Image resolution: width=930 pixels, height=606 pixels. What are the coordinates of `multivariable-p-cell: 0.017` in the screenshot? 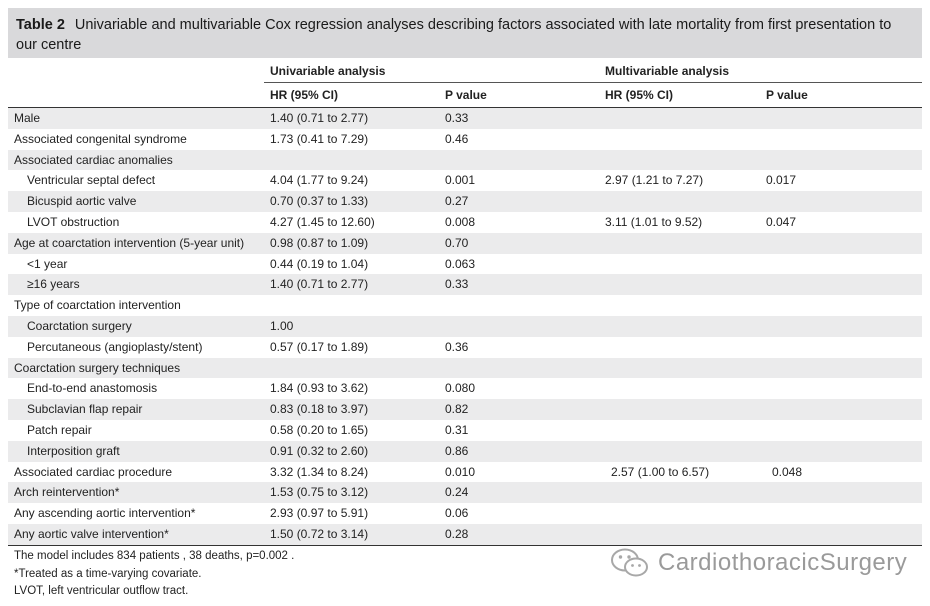 It's located at (781, 180).